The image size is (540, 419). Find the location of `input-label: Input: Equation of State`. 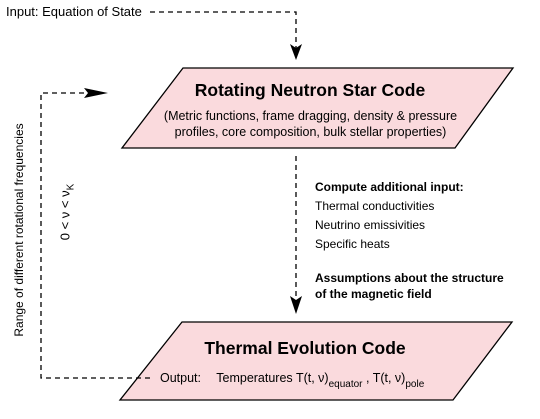

input-label: Input: Equation of State is located at coordinates (74, 11).